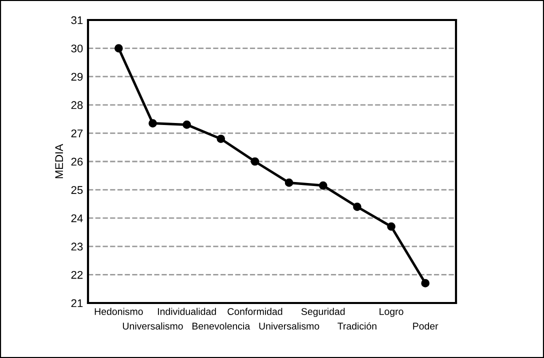  What do you see at coordinates (392, 312) in the screenshot?
I see `x-tick-label: Logro` at bounding box center [392, 312].